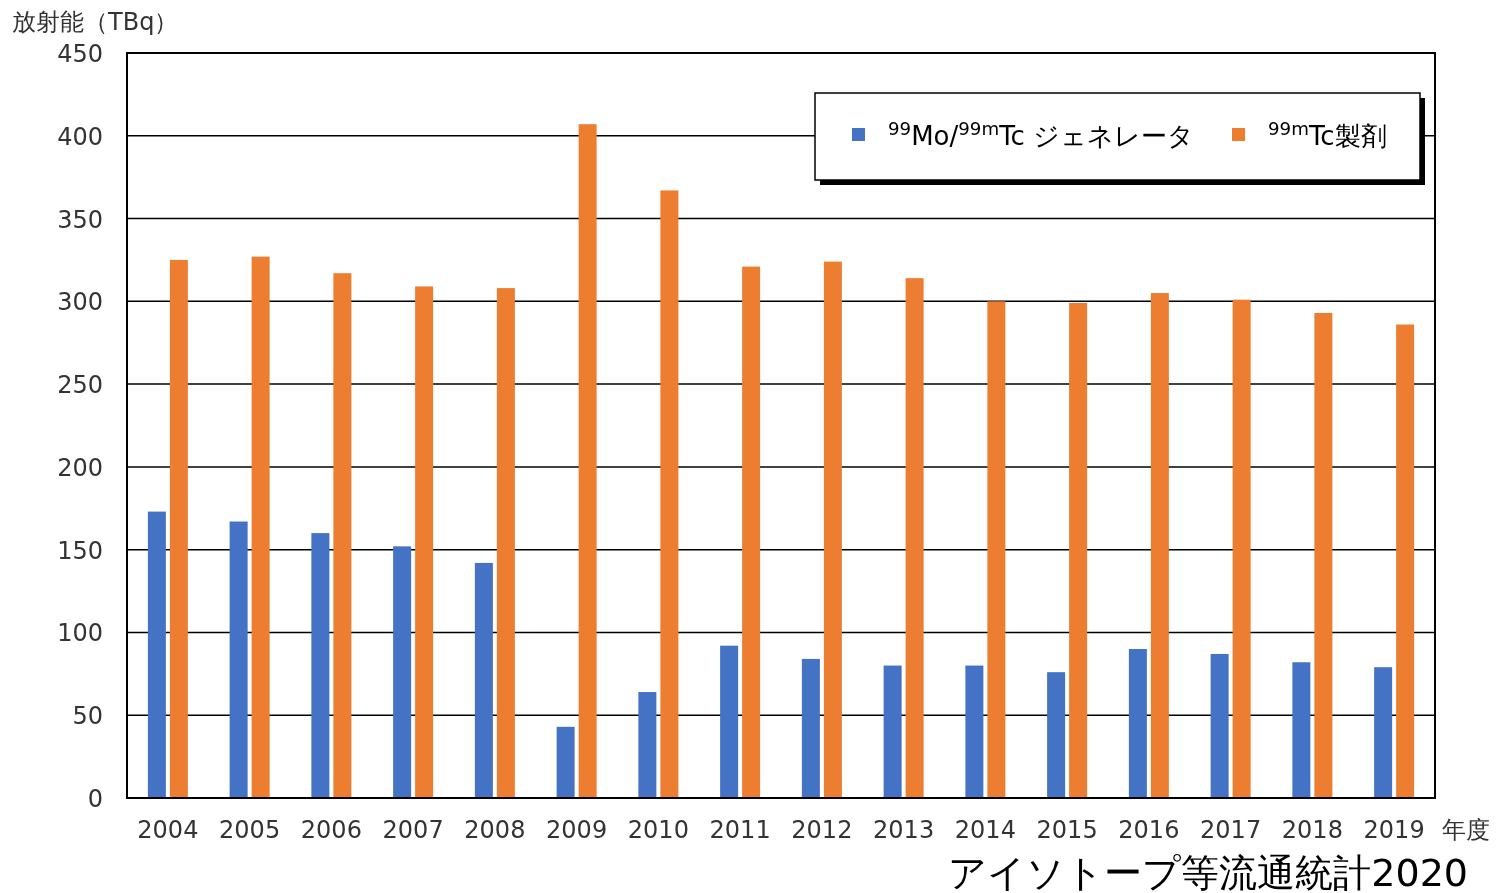 The image size is (1507, 893). What do you see at coordinates (95, 22) in the screenshot?
I see `y-axis-title: 放射能（TBq）` at bounding box center [95, 22].